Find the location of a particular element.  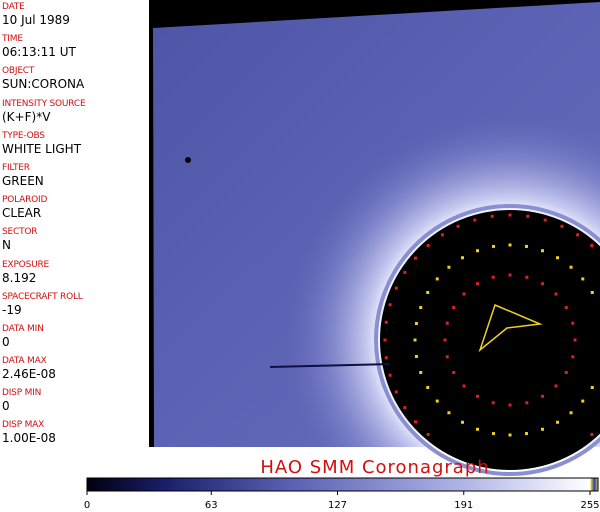

field-label: TIME is located at coordinates (12, 39).